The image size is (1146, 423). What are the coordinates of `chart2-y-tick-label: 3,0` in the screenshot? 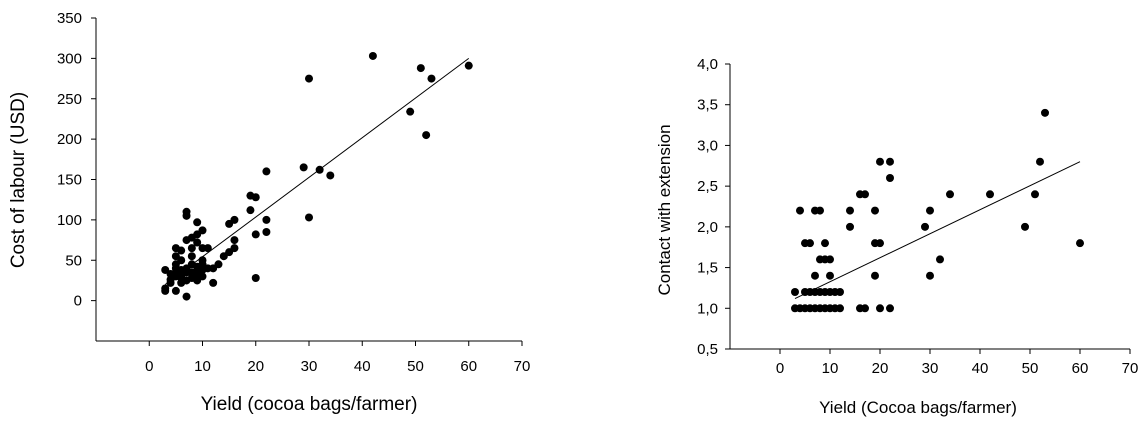 It's located at (707, 145).